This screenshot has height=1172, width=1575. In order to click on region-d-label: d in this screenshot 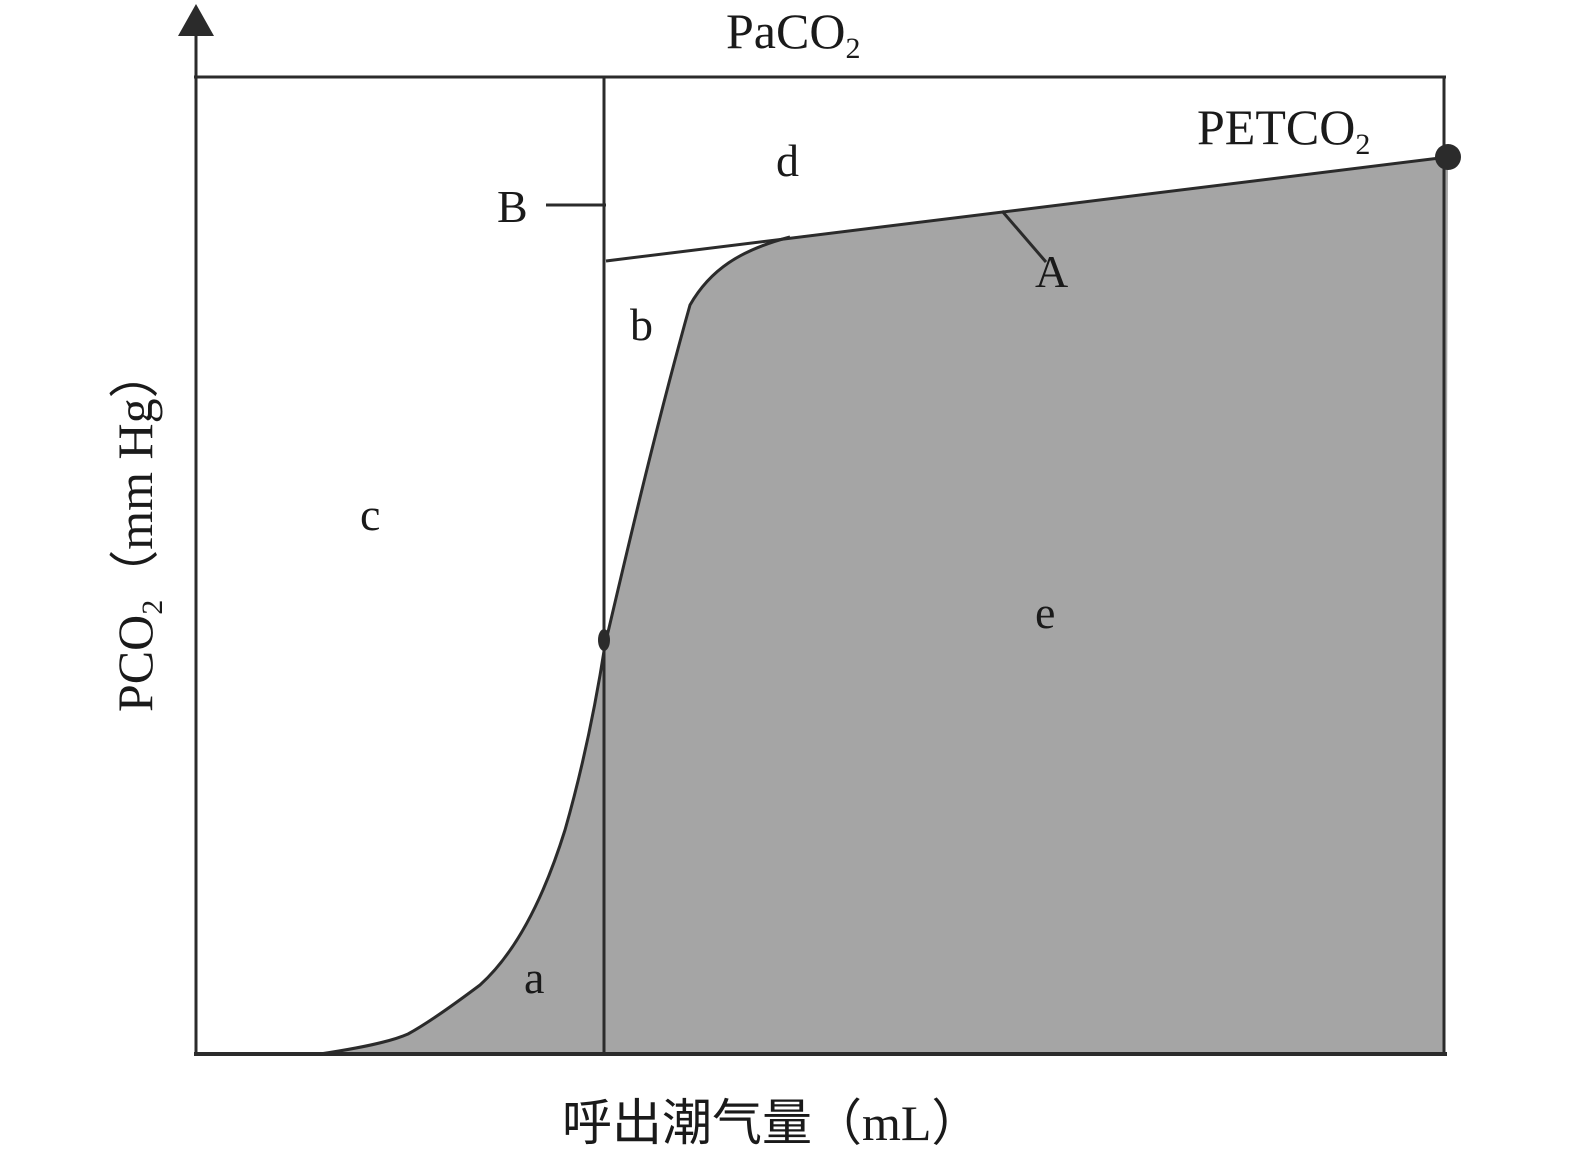, I will do `click(787, 160)`.